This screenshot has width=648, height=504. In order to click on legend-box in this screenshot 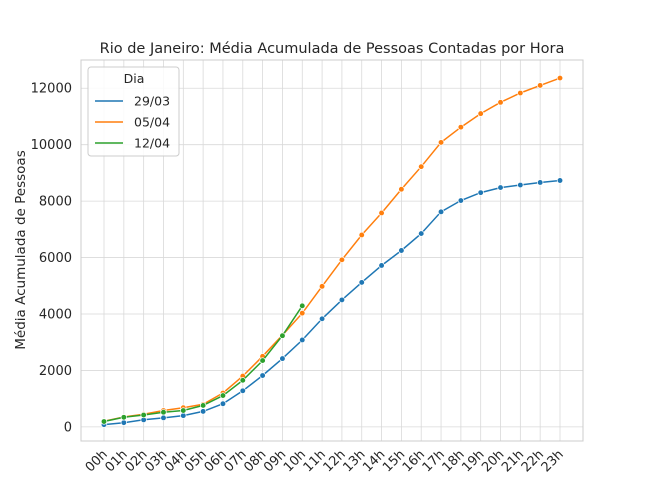, I will do `click(133, 111)`.